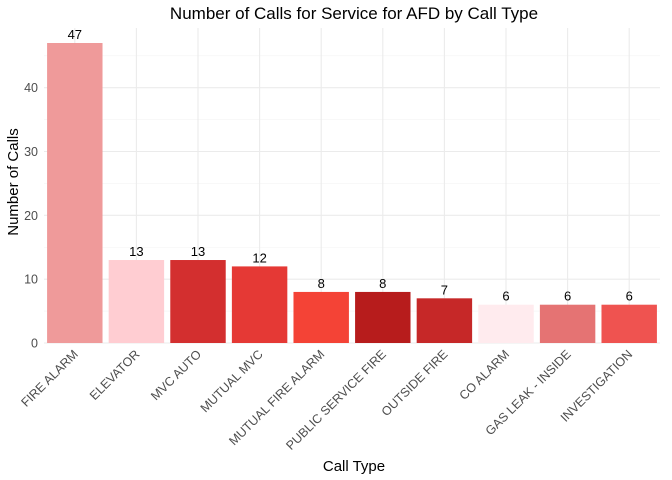 The width and height of the screenshot is (672, 480). Describe the element at coordinates (176, 375) in the screenshot. I see `x-tick-label: MVC AUTO` at that location.